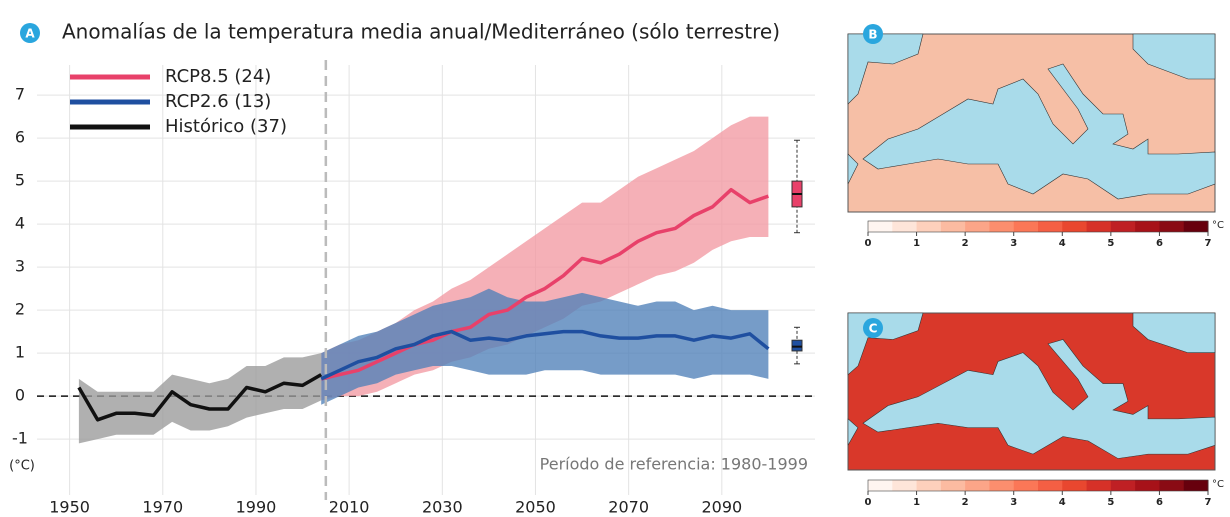  What do you see at coordinates (20, 180) in the screenshot?
I see `y-tick-label: 5` at bounding box center [20, 180].